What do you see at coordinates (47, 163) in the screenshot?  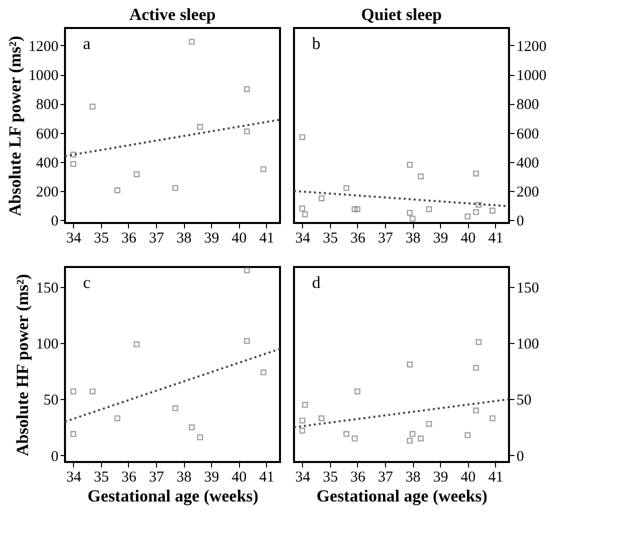 I see `y-tick-label: 400` at bounding box center [47, 163].